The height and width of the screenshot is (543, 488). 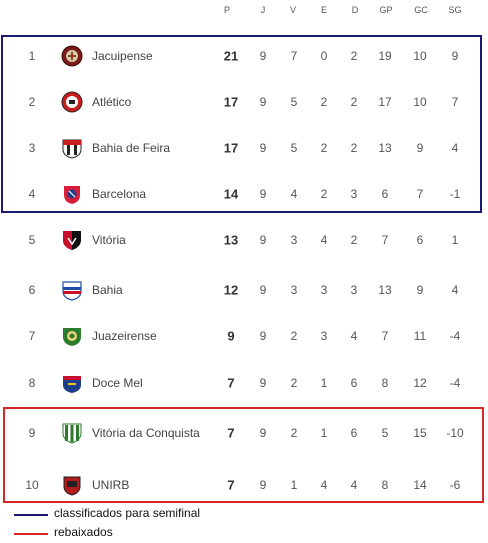 I want to click on team-name: Juazeirense, so click(x=124, y=336).